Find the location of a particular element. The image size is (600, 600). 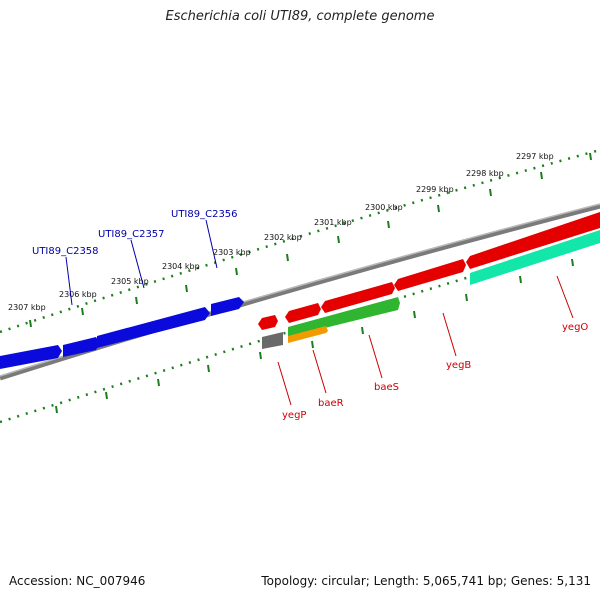

upper-gene-labels: UTI89_C2358 UTI89_C2357 UTI89_C2356 is located at coordinates (135, 233).